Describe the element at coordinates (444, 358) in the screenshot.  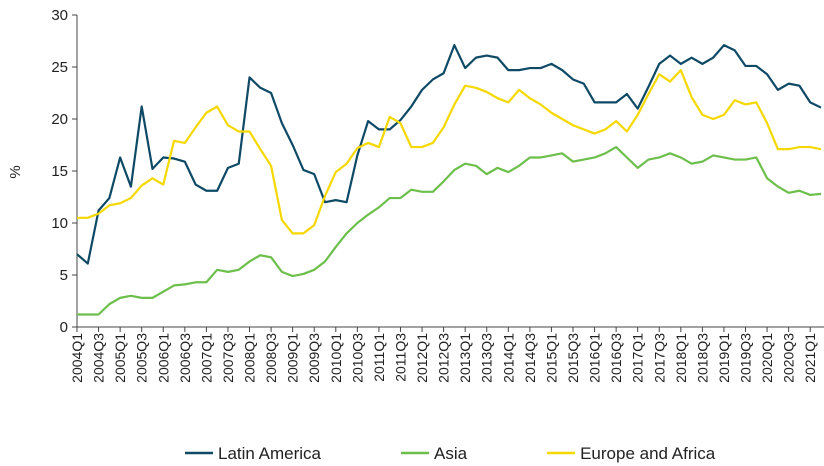
I see `x-tick-label: 2012Q3` at that location.